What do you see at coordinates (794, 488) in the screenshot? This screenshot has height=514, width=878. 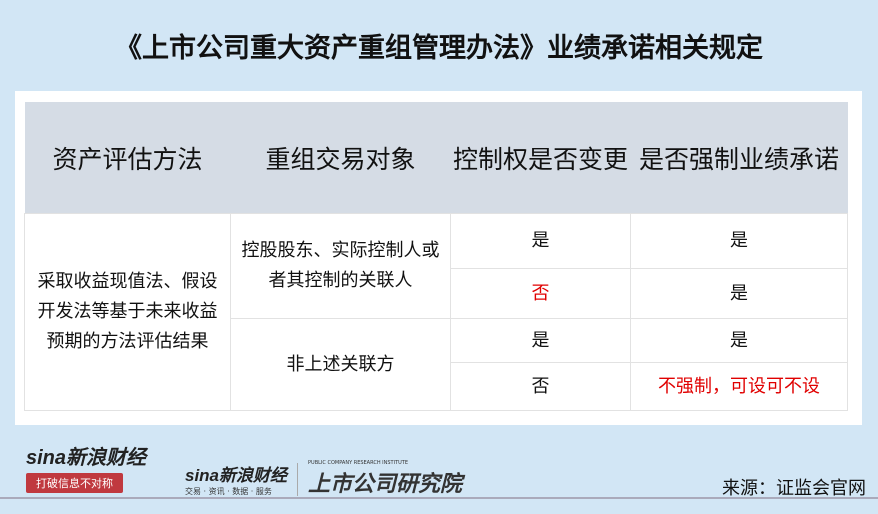 I see `source-text: 来源：证监会官网` at bounding box center [794, 488].